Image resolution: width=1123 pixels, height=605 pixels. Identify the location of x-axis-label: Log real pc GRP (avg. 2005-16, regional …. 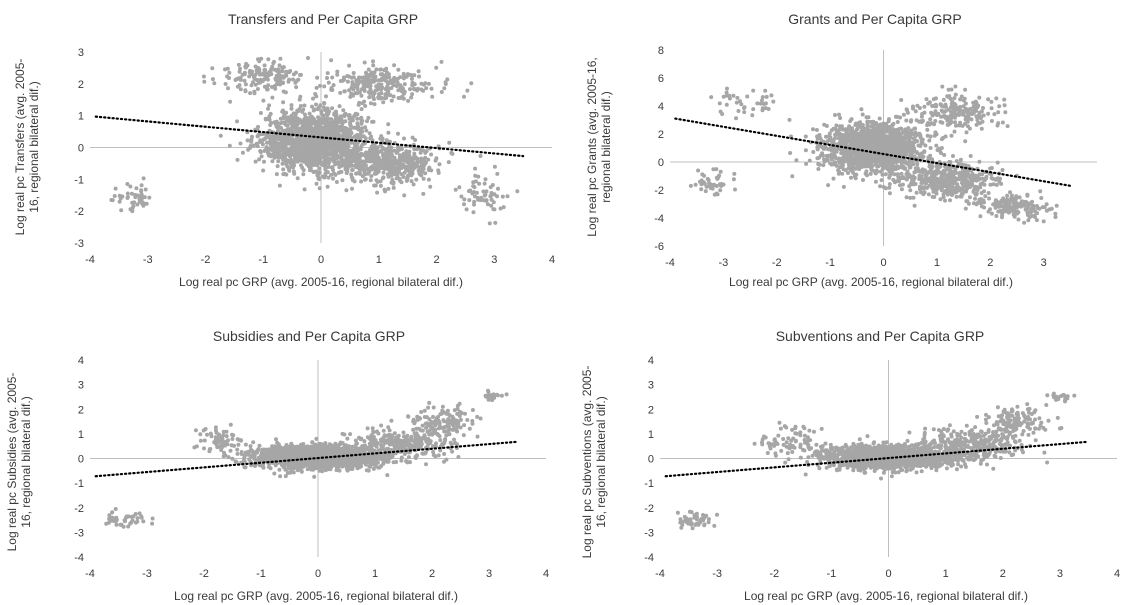
(871, 282).